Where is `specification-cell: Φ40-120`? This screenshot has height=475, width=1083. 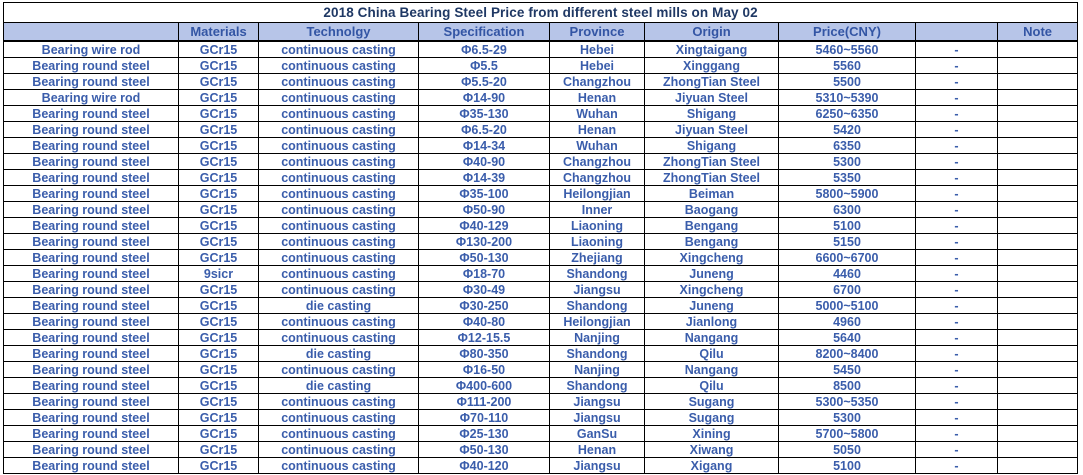
specification-cell: Φ40-120 is located at coordinates (484, 465).